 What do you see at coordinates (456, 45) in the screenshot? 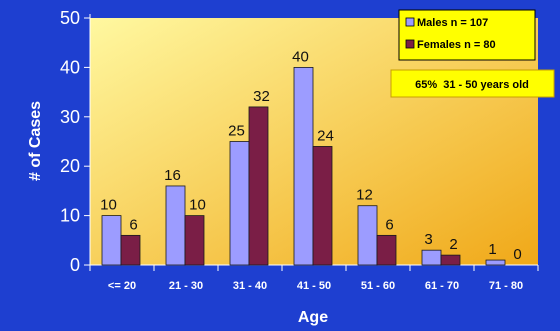
I see `legend-label-females: Females n = 80` at bounding box center [456, 45].